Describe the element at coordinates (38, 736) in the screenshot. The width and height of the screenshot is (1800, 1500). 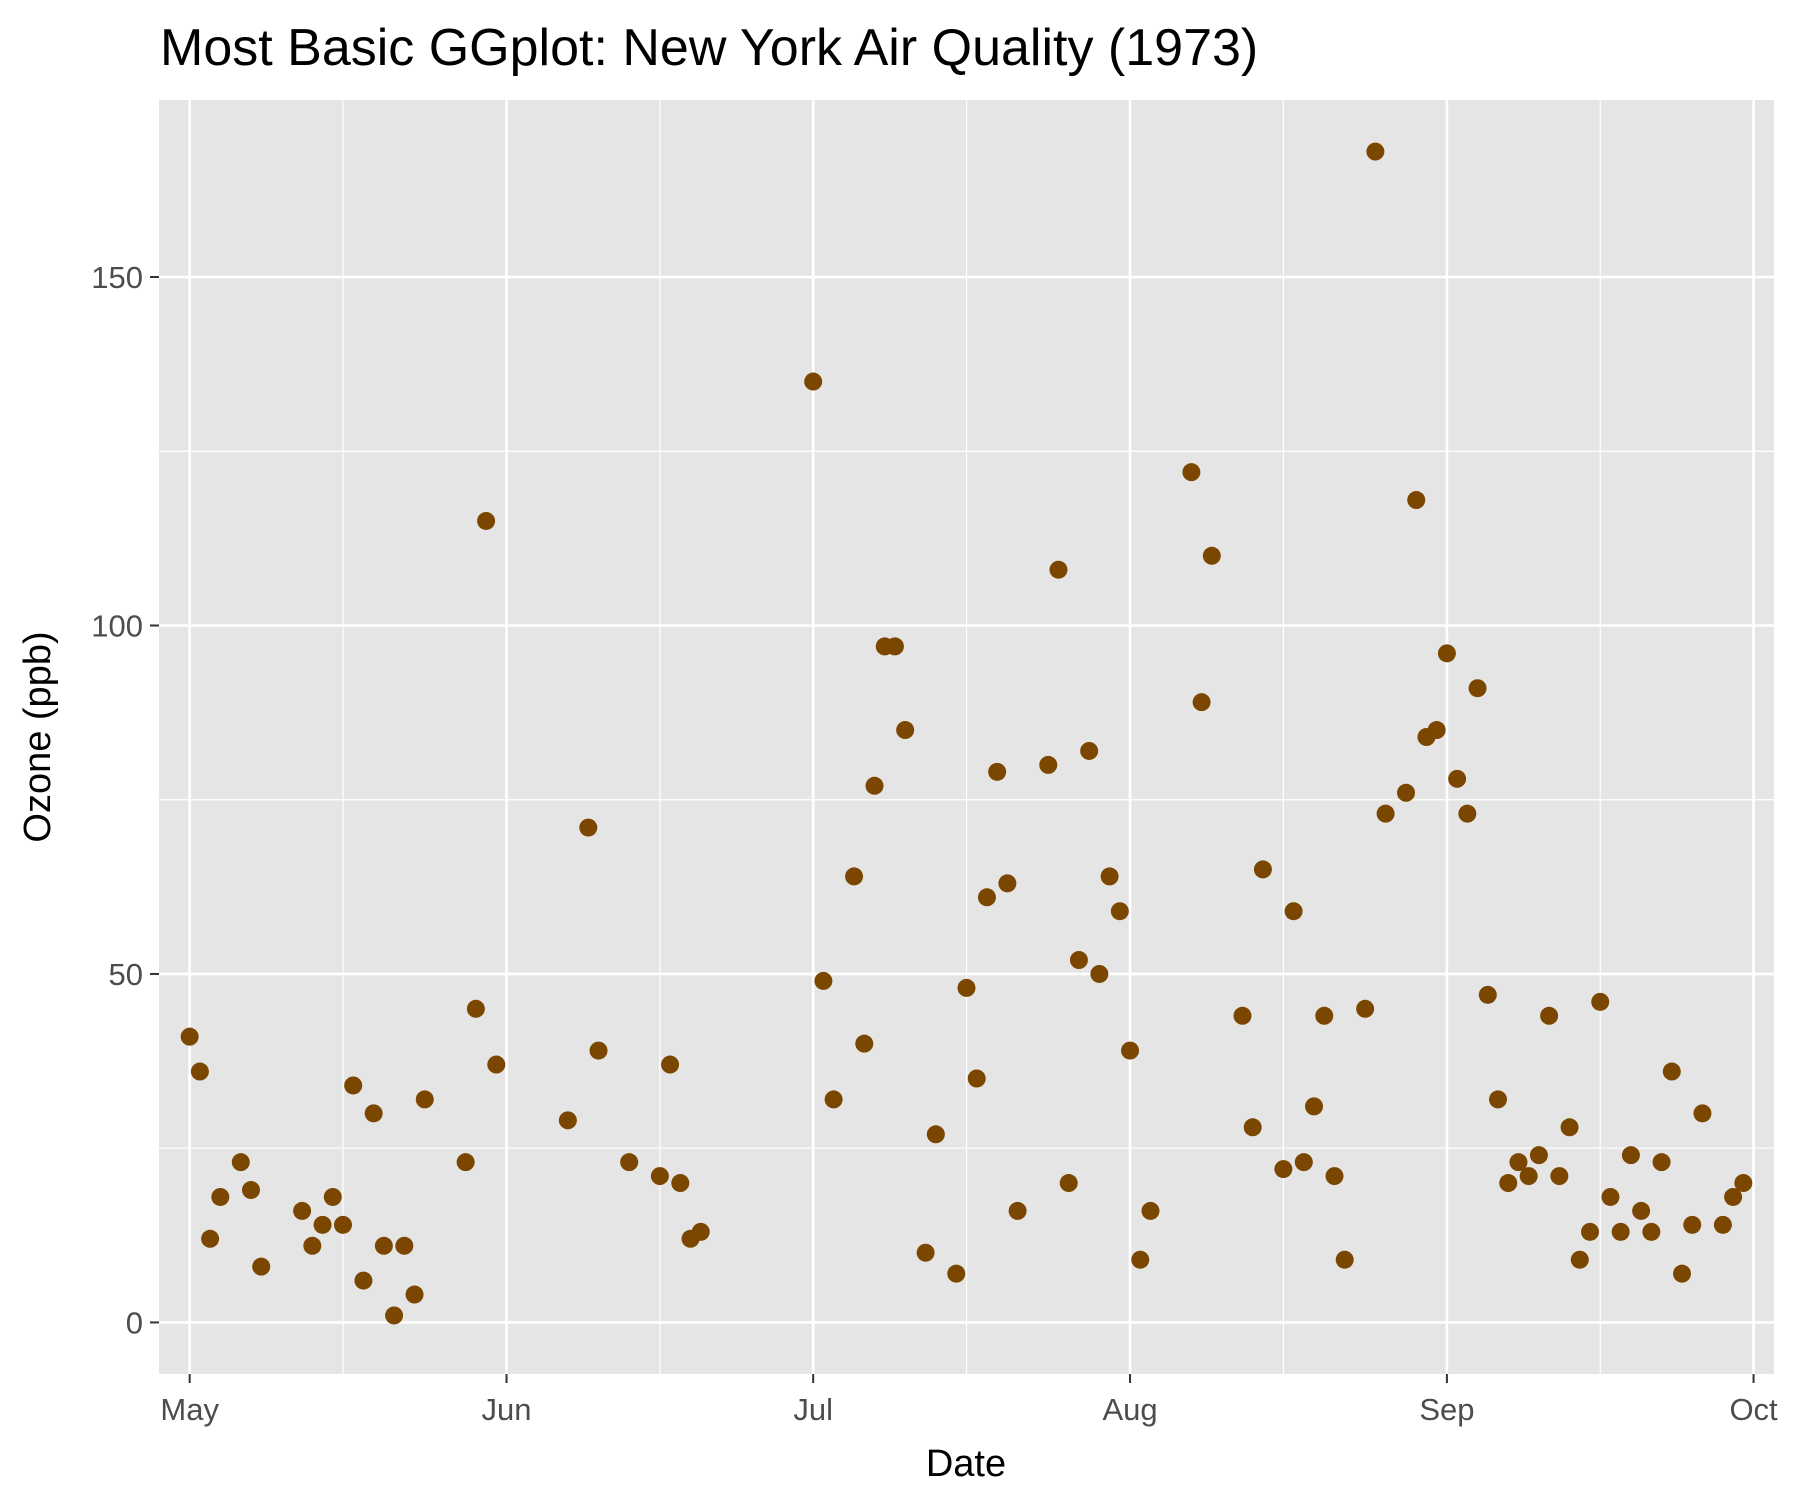
I see `y-axis-title: Ozone (ppb)` at that location.